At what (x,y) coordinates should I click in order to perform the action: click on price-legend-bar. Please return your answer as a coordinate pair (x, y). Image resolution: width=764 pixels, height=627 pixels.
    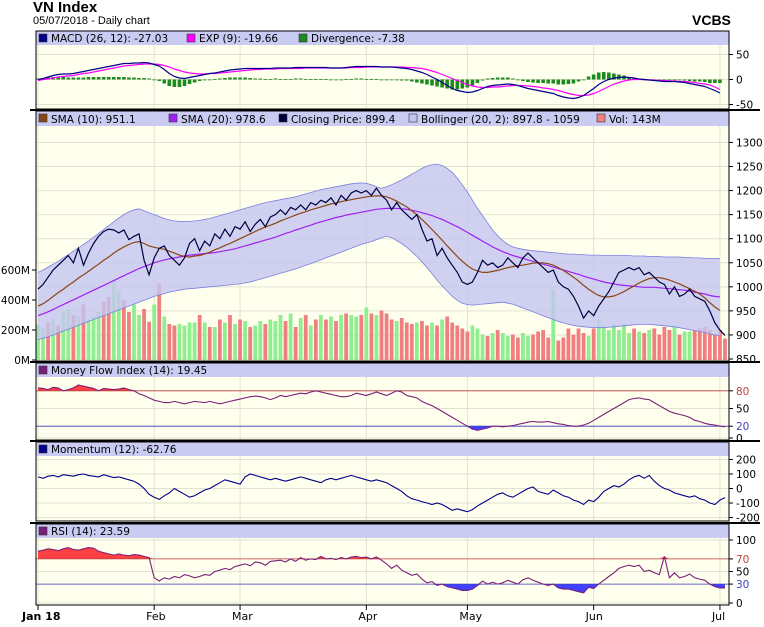
    Looking at the image, I should click on (382, 118).